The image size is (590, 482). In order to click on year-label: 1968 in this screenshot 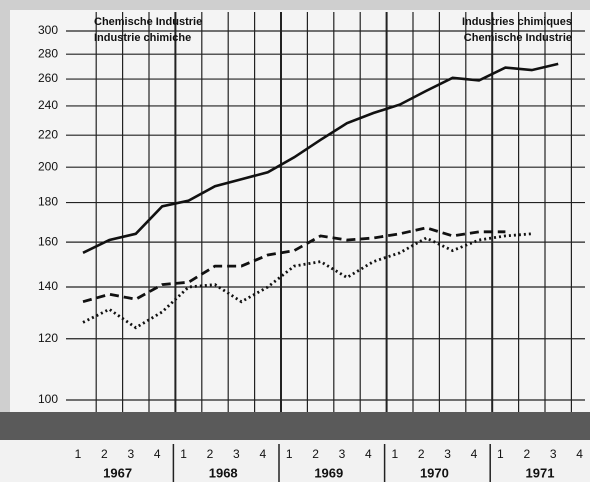, I will do `click(223, 472)`.